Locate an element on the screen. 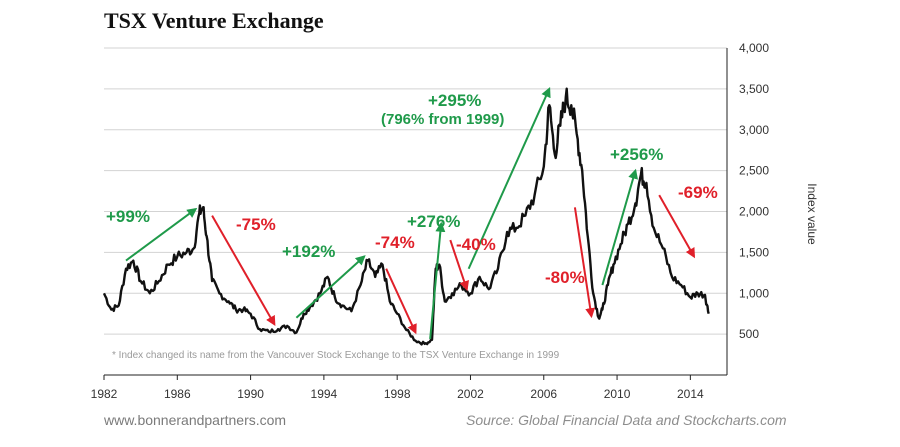 Image resolution: width=900 pixels, height=447 pixels. x-tick-label: 2010 is located at coordinates (617, 394).